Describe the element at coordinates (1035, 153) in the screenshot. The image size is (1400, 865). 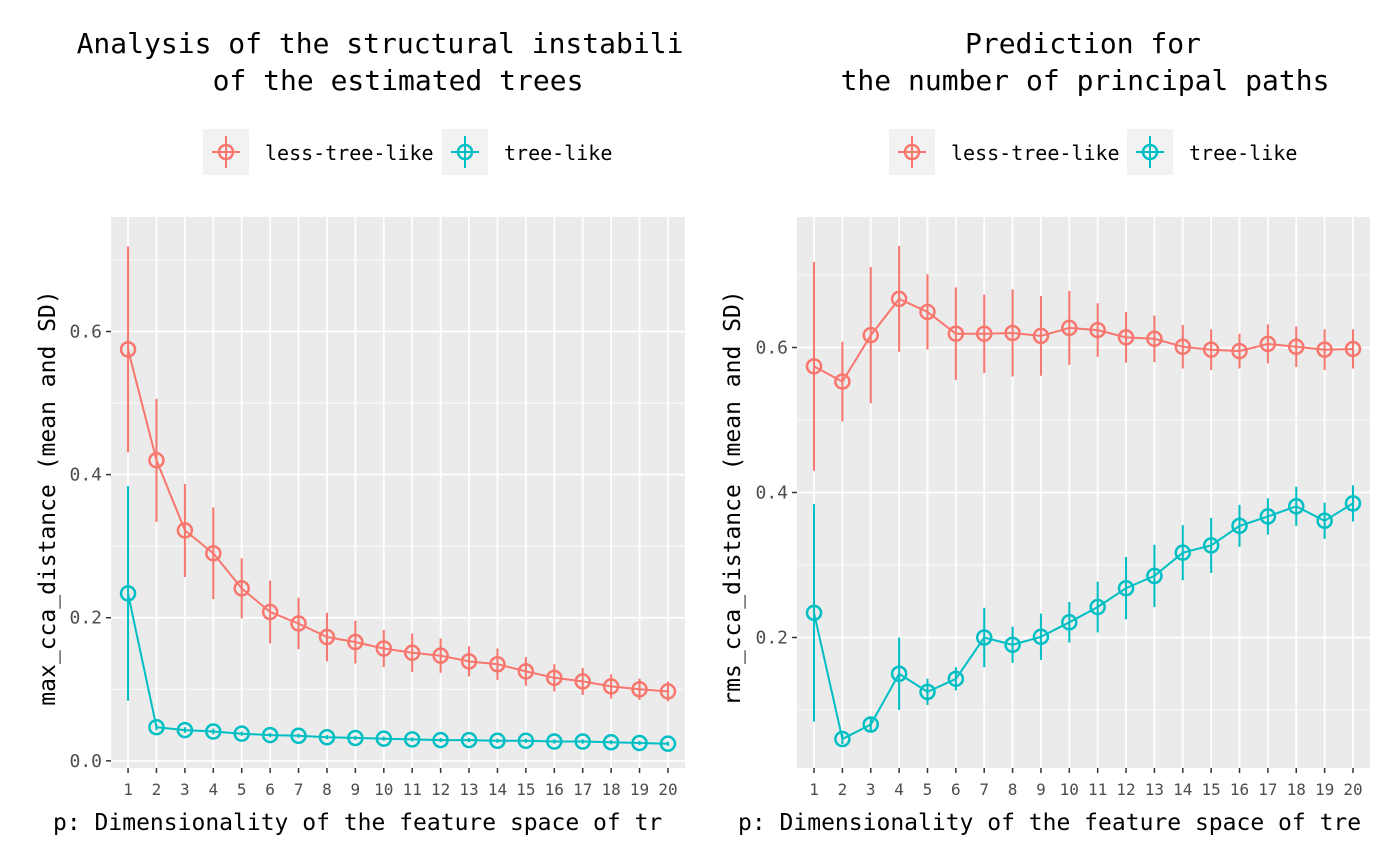
I see `right-legend-label-less-tree-like: less-tree-like` at that location.